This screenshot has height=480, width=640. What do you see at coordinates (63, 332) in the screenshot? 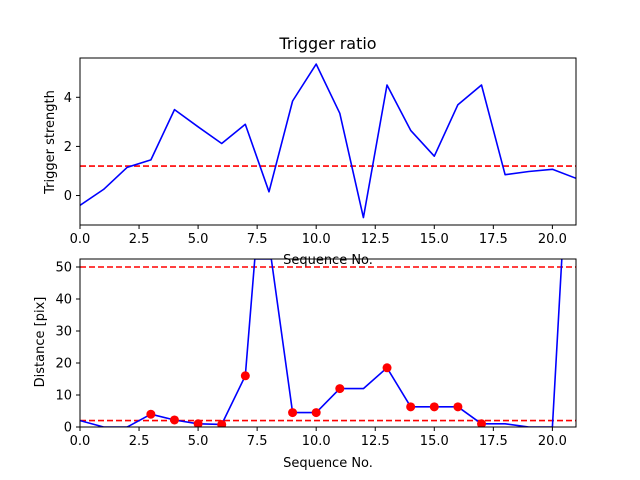
I see `y-tick-label: 30` at bounding box center [63, 332].